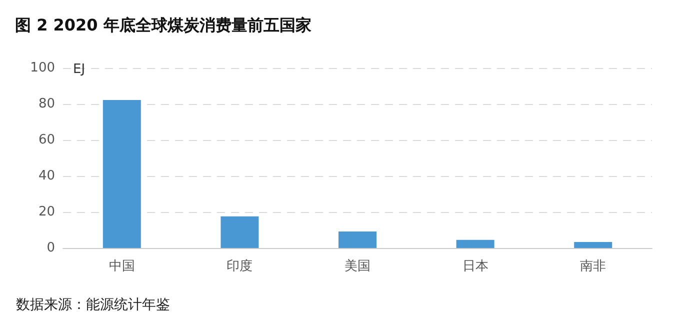 The height and width of the screenshot is (326, 700). What do you see at coordinates (46, 212) in the screenshot?
I see `y-tick-label: 20` at bounding box center [46, 212].